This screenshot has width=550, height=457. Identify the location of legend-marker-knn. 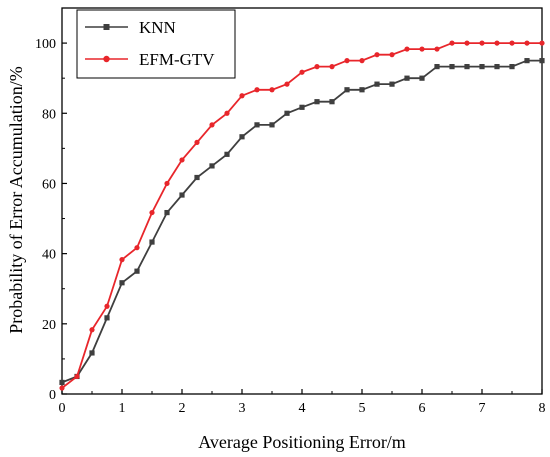
(106, 27).